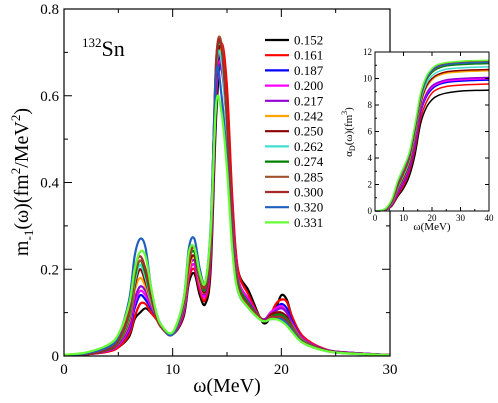 The image size is (498, 403). Describe the element at coordinates (370, 185) in the screenshot. I see `inset-y-tick-label: 2` at that location.